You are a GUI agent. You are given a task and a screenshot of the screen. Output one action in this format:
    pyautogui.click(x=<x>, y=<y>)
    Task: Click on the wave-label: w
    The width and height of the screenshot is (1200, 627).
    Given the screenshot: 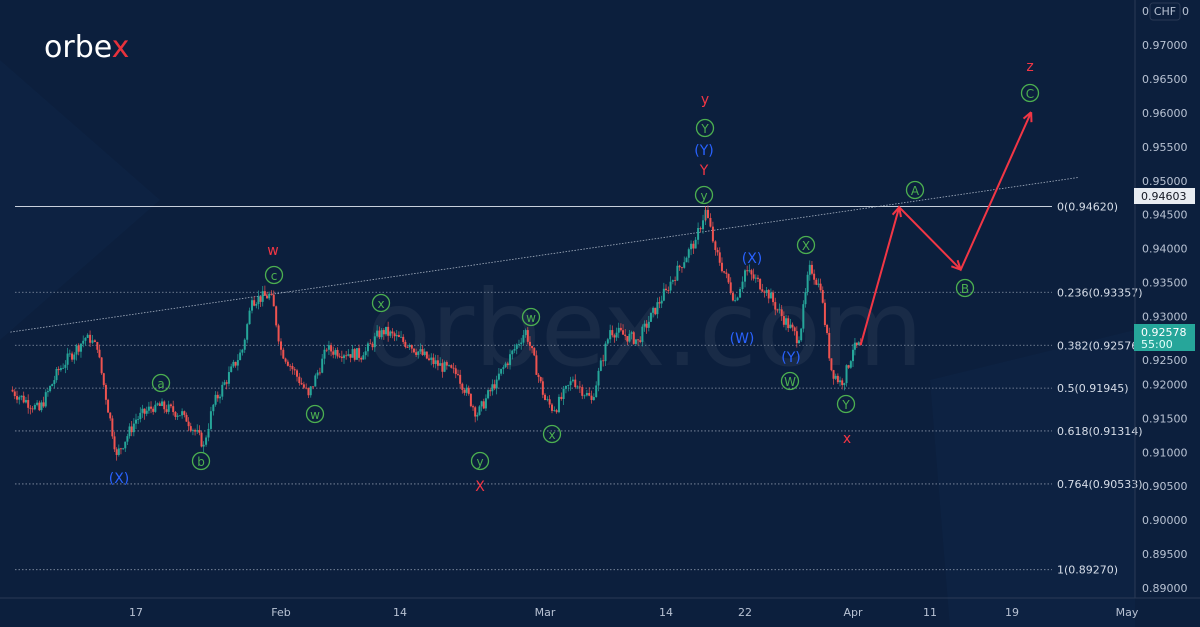 What is the action you would take?
    pyautogui.click(x=531, y=317)
    